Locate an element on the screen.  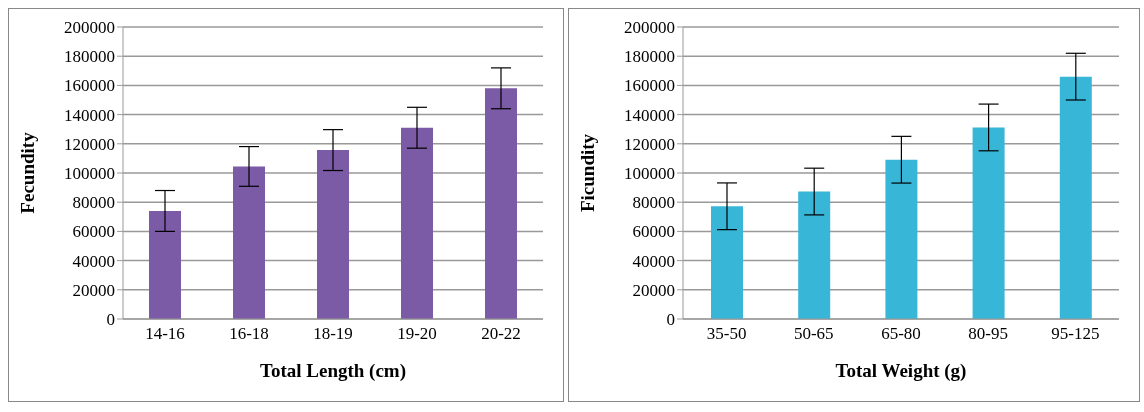
x-tick-label: 18-19 is located at coordinates (333, 334).